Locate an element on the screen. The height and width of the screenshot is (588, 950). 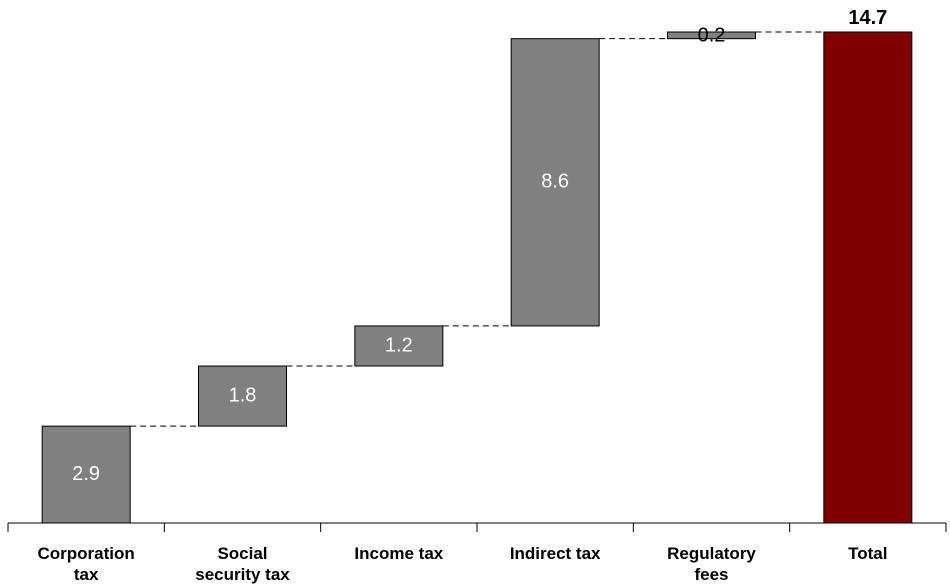
x-axis is located at coordinates (477, 527).